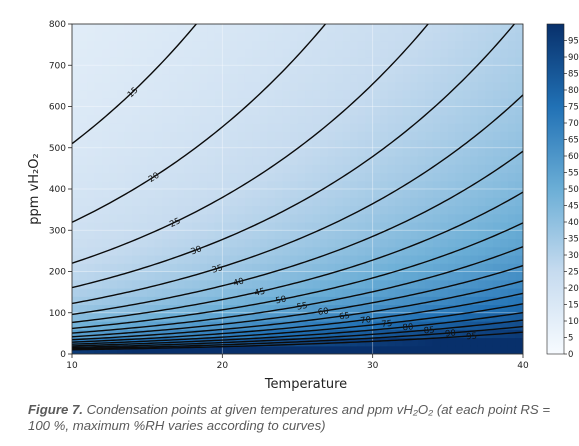  Describe the element at coordinates (451, 334) in the screenshot. I see `contour-label-90: 90` at that location.